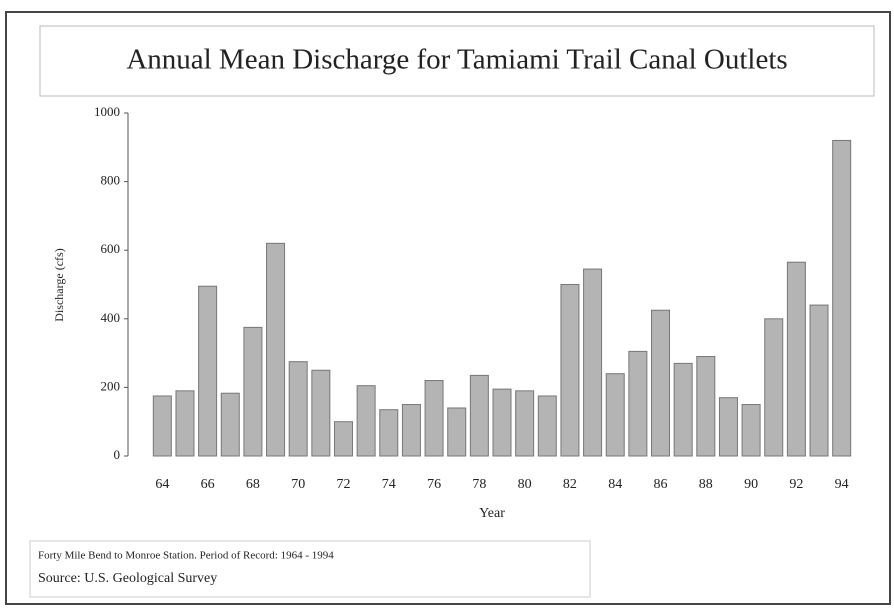 This screenshot has height=614, width=894. Describe the element at coordinates (127, 578) in the screenshot. I see `source: Source: U.S. Geological Survey` at that location.